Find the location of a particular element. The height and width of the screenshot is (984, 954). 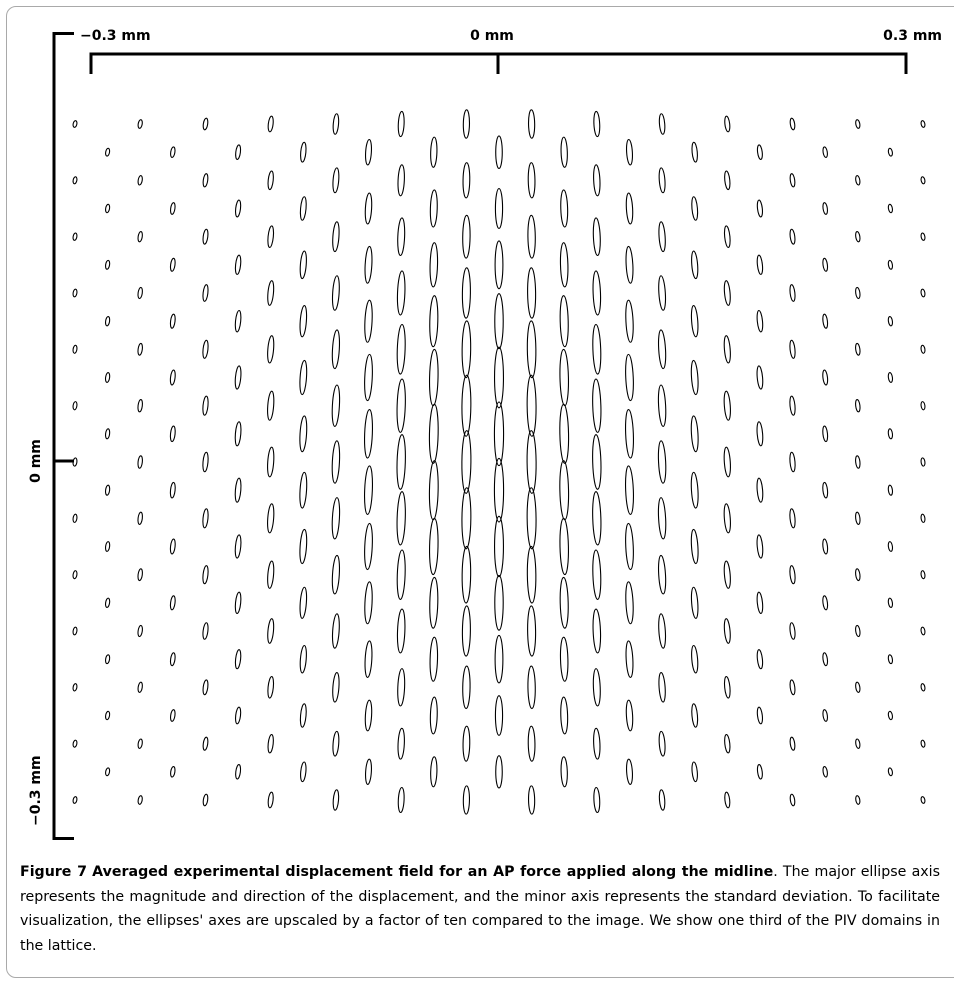

y-bottom-label: −0.3 mm is located at coordinates (36, 790).